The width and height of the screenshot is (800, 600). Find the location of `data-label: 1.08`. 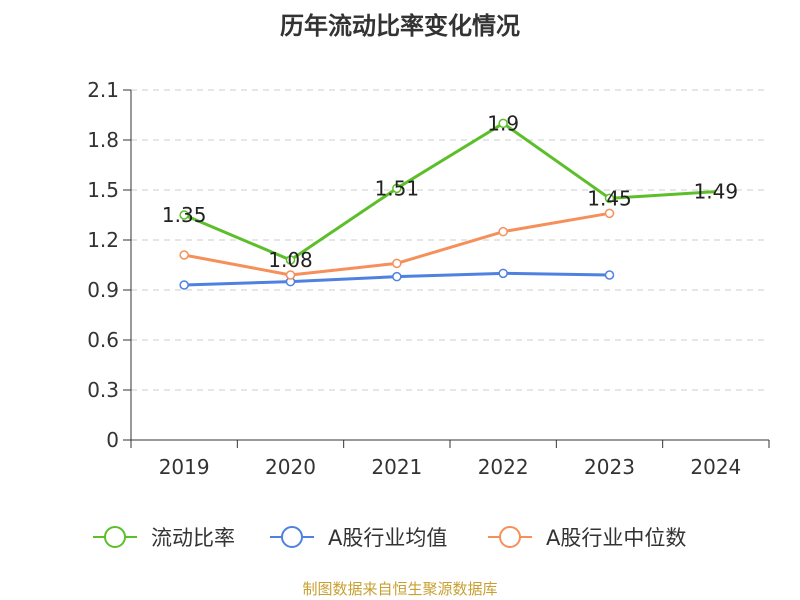

data-label: 1.08 is located at coordinates (290, 260).